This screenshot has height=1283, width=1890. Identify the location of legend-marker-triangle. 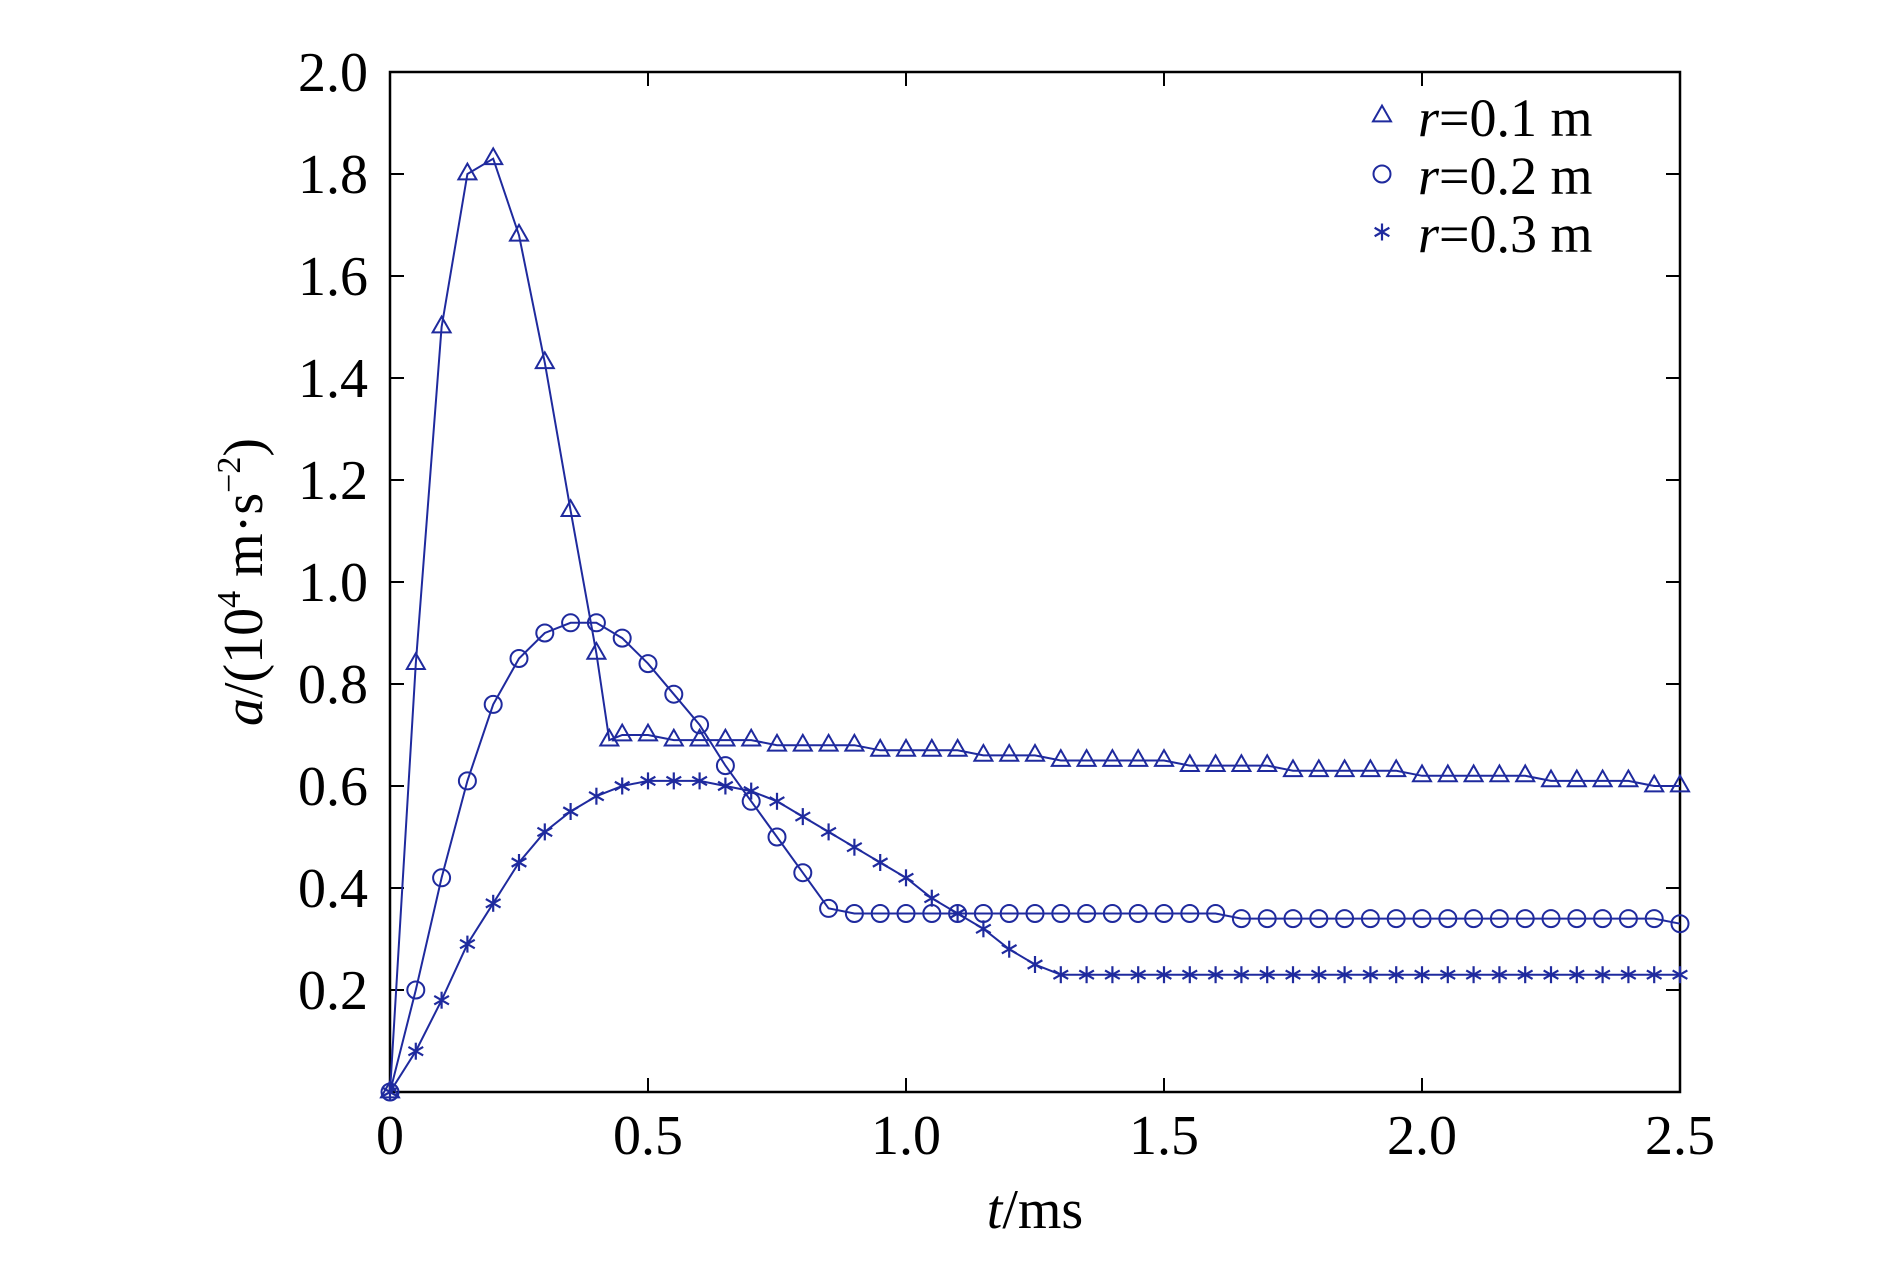
(1382, 113).